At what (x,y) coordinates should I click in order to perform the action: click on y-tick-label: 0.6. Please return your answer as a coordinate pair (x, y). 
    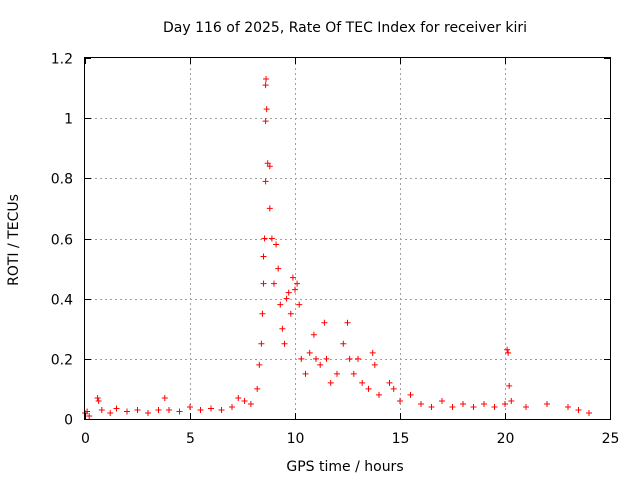
    Looking at the image, I should click on (62, 241).